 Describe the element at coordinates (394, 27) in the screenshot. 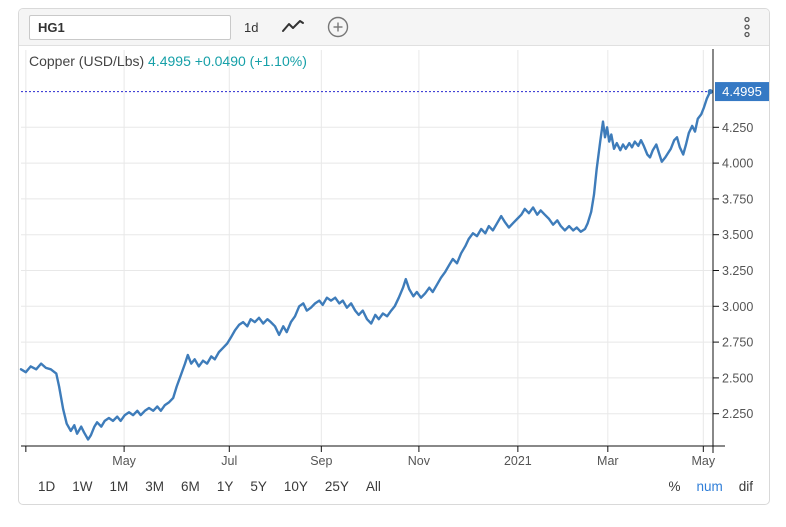

I see `top-toolbar: 1d` at that location.